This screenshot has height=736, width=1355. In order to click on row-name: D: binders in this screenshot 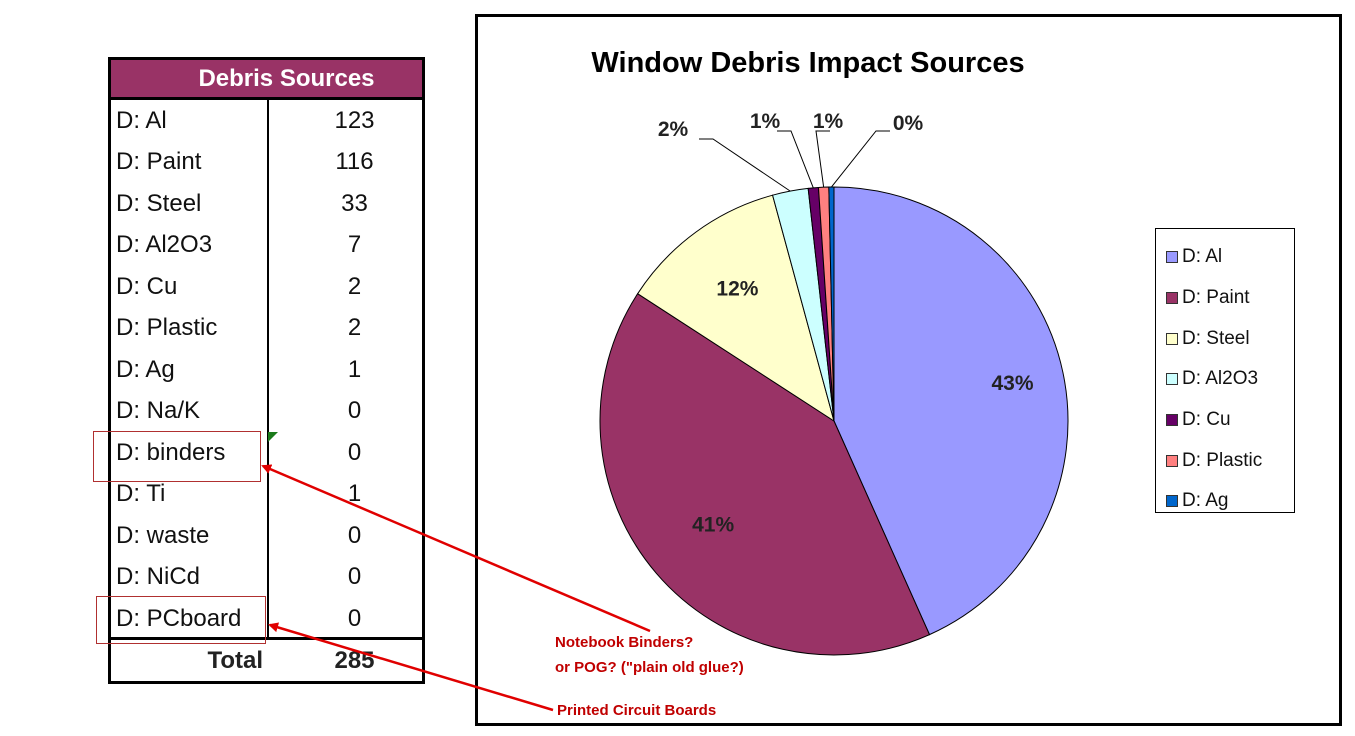, I will do `click(171, 452)`.